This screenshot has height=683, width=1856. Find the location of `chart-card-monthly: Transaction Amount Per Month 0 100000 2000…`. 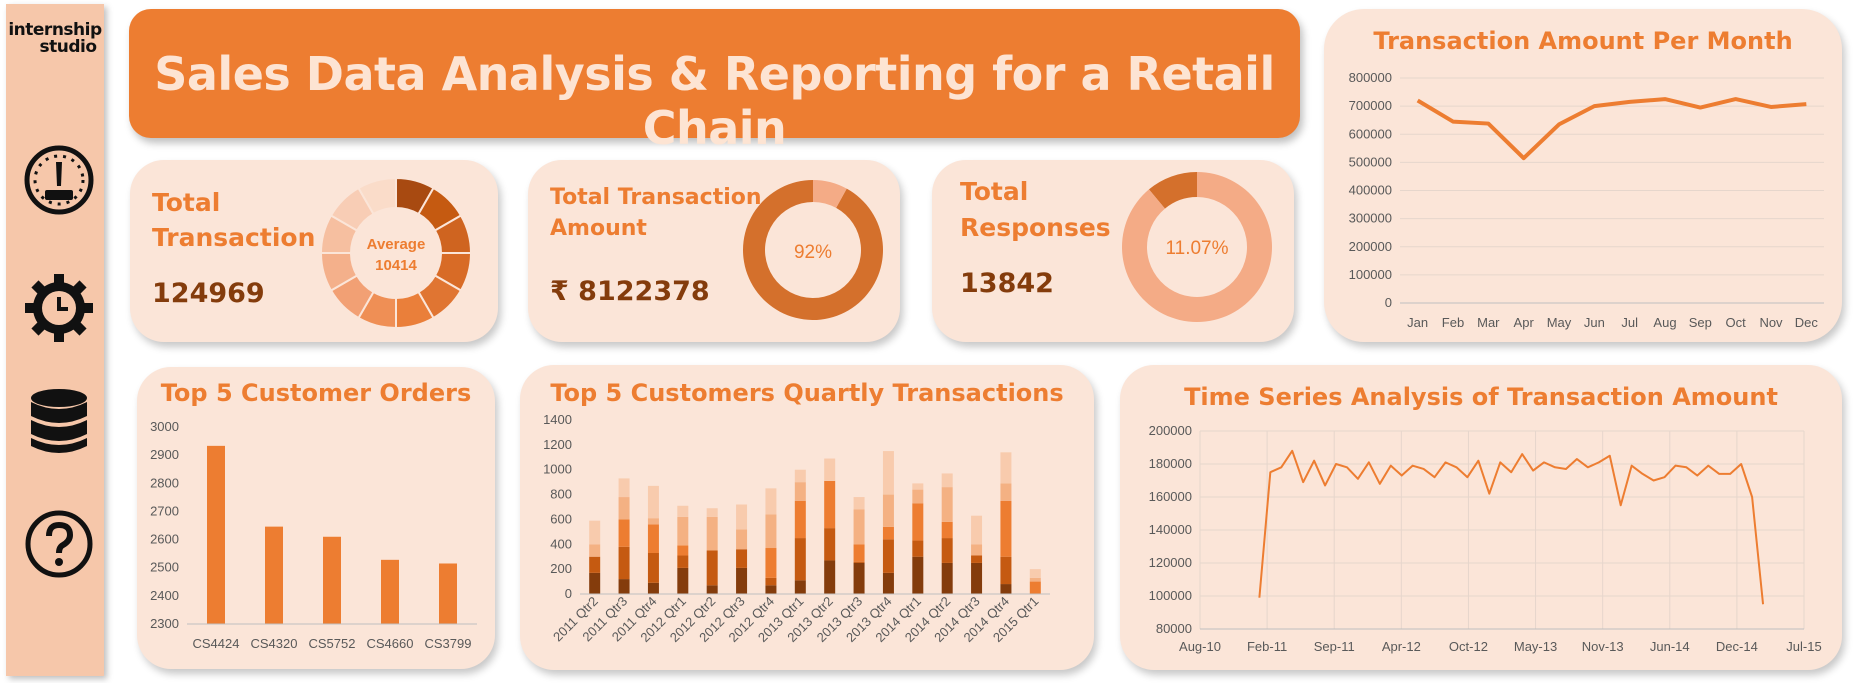

chart-card-monthly: Transaction Amount Per Month 0 100000 2000… is located at coordinates (1583, 175).